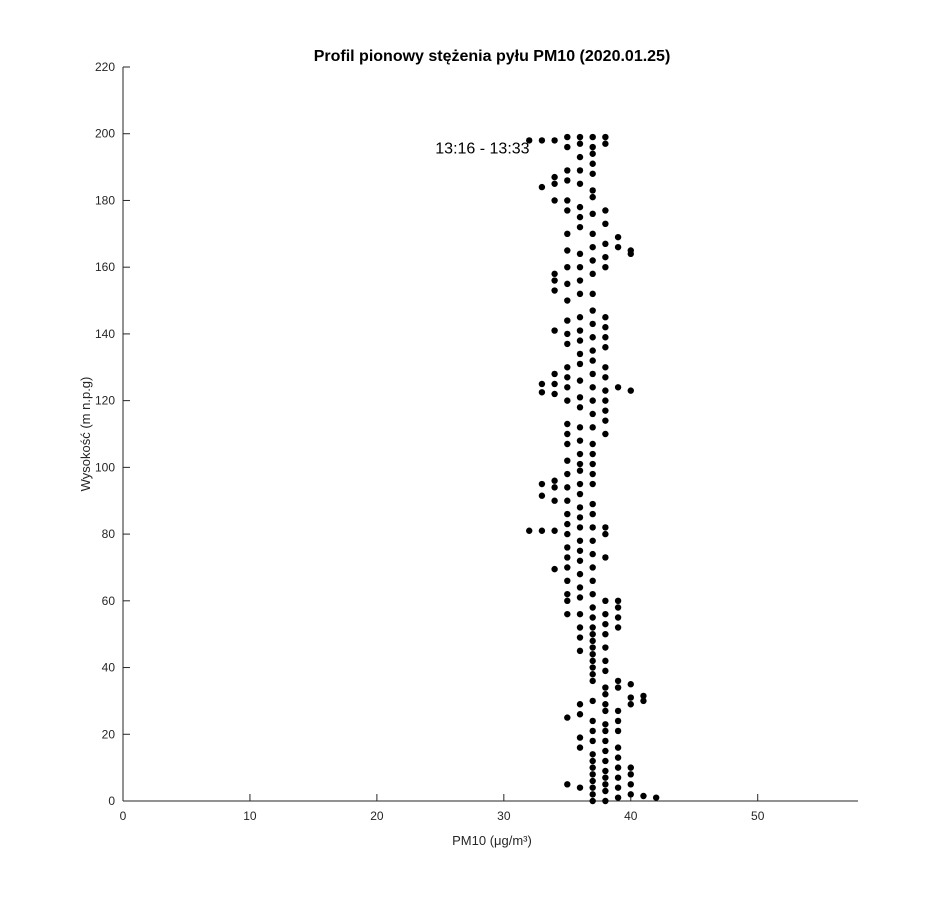  What do you see at coordinates (377, 816) in the screenshot?
I see `x-tick-label: 20` at bounding box center [377, 816].